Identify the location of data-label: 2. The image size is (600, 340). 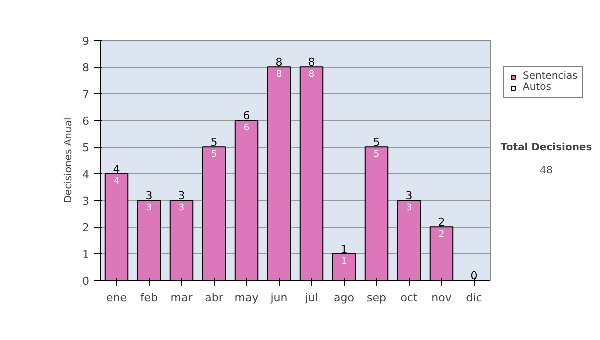
(441, 235).